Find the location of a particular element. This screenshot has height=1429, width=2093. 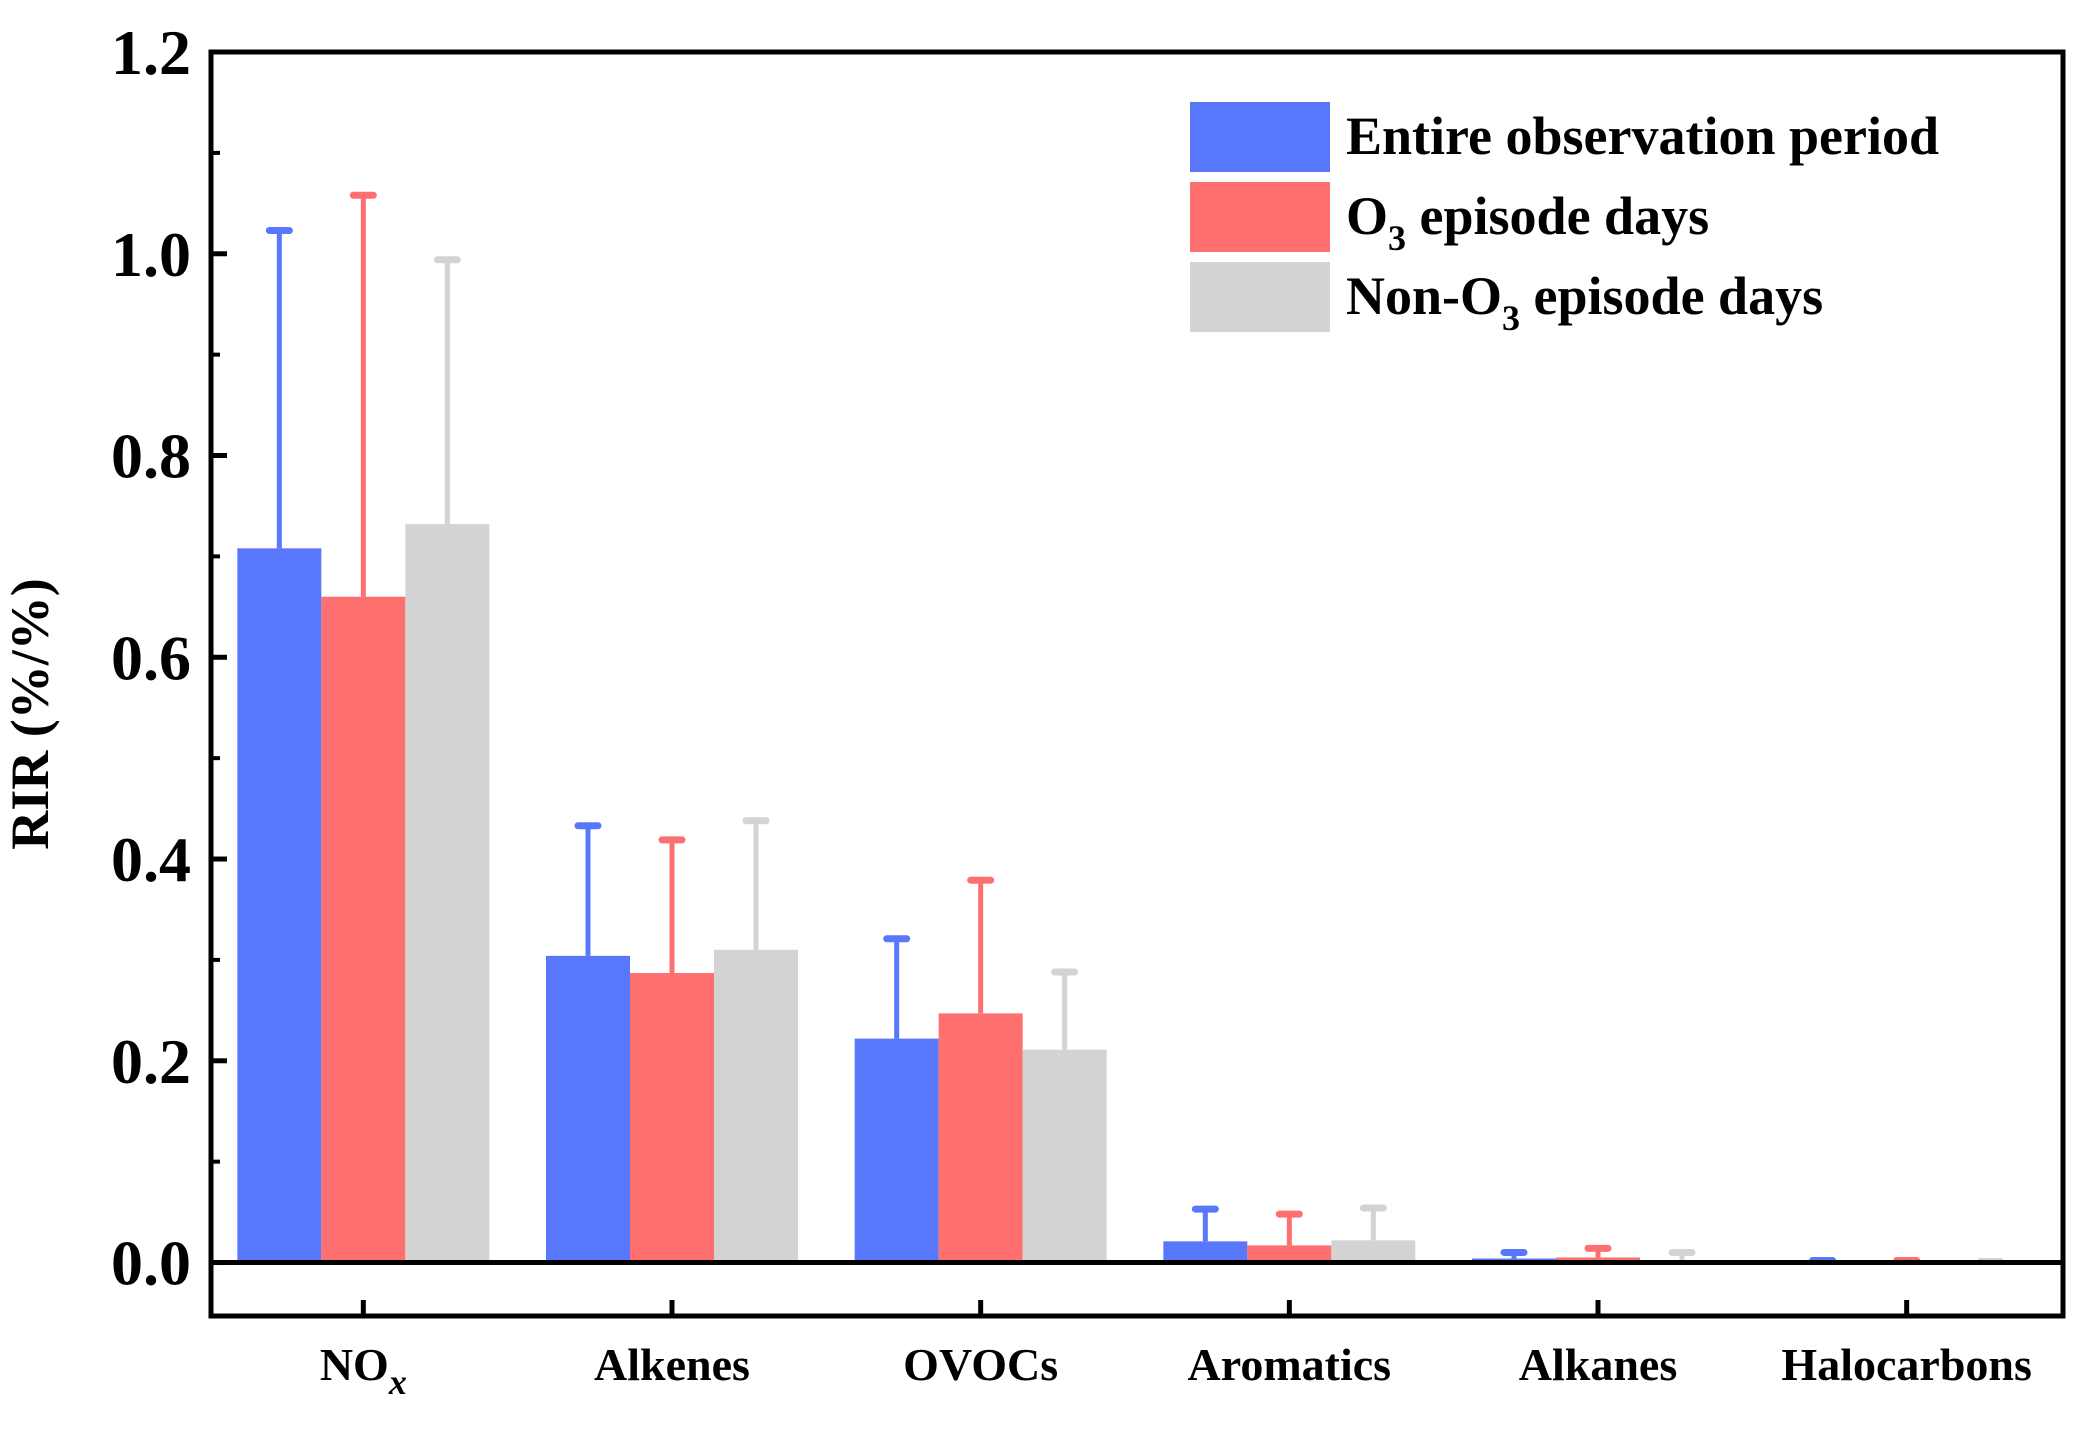

legend-label: Non-O3 episode days is located at coordinates (1584, 302).